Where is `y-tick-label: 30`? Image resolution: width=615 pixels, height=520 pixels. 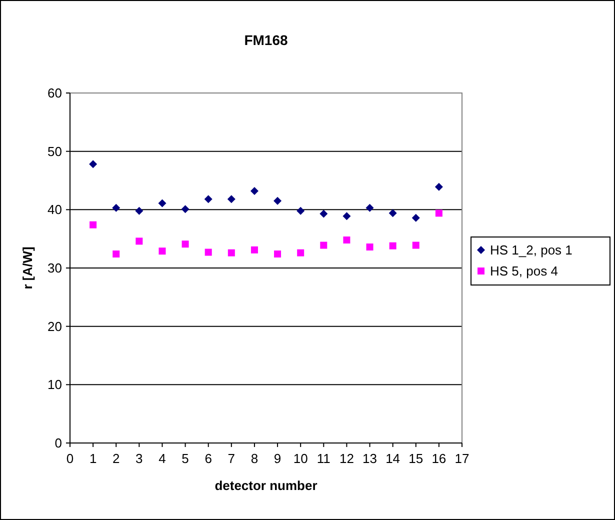 y-tick-label: 30 is located at coordinates (55, 268).